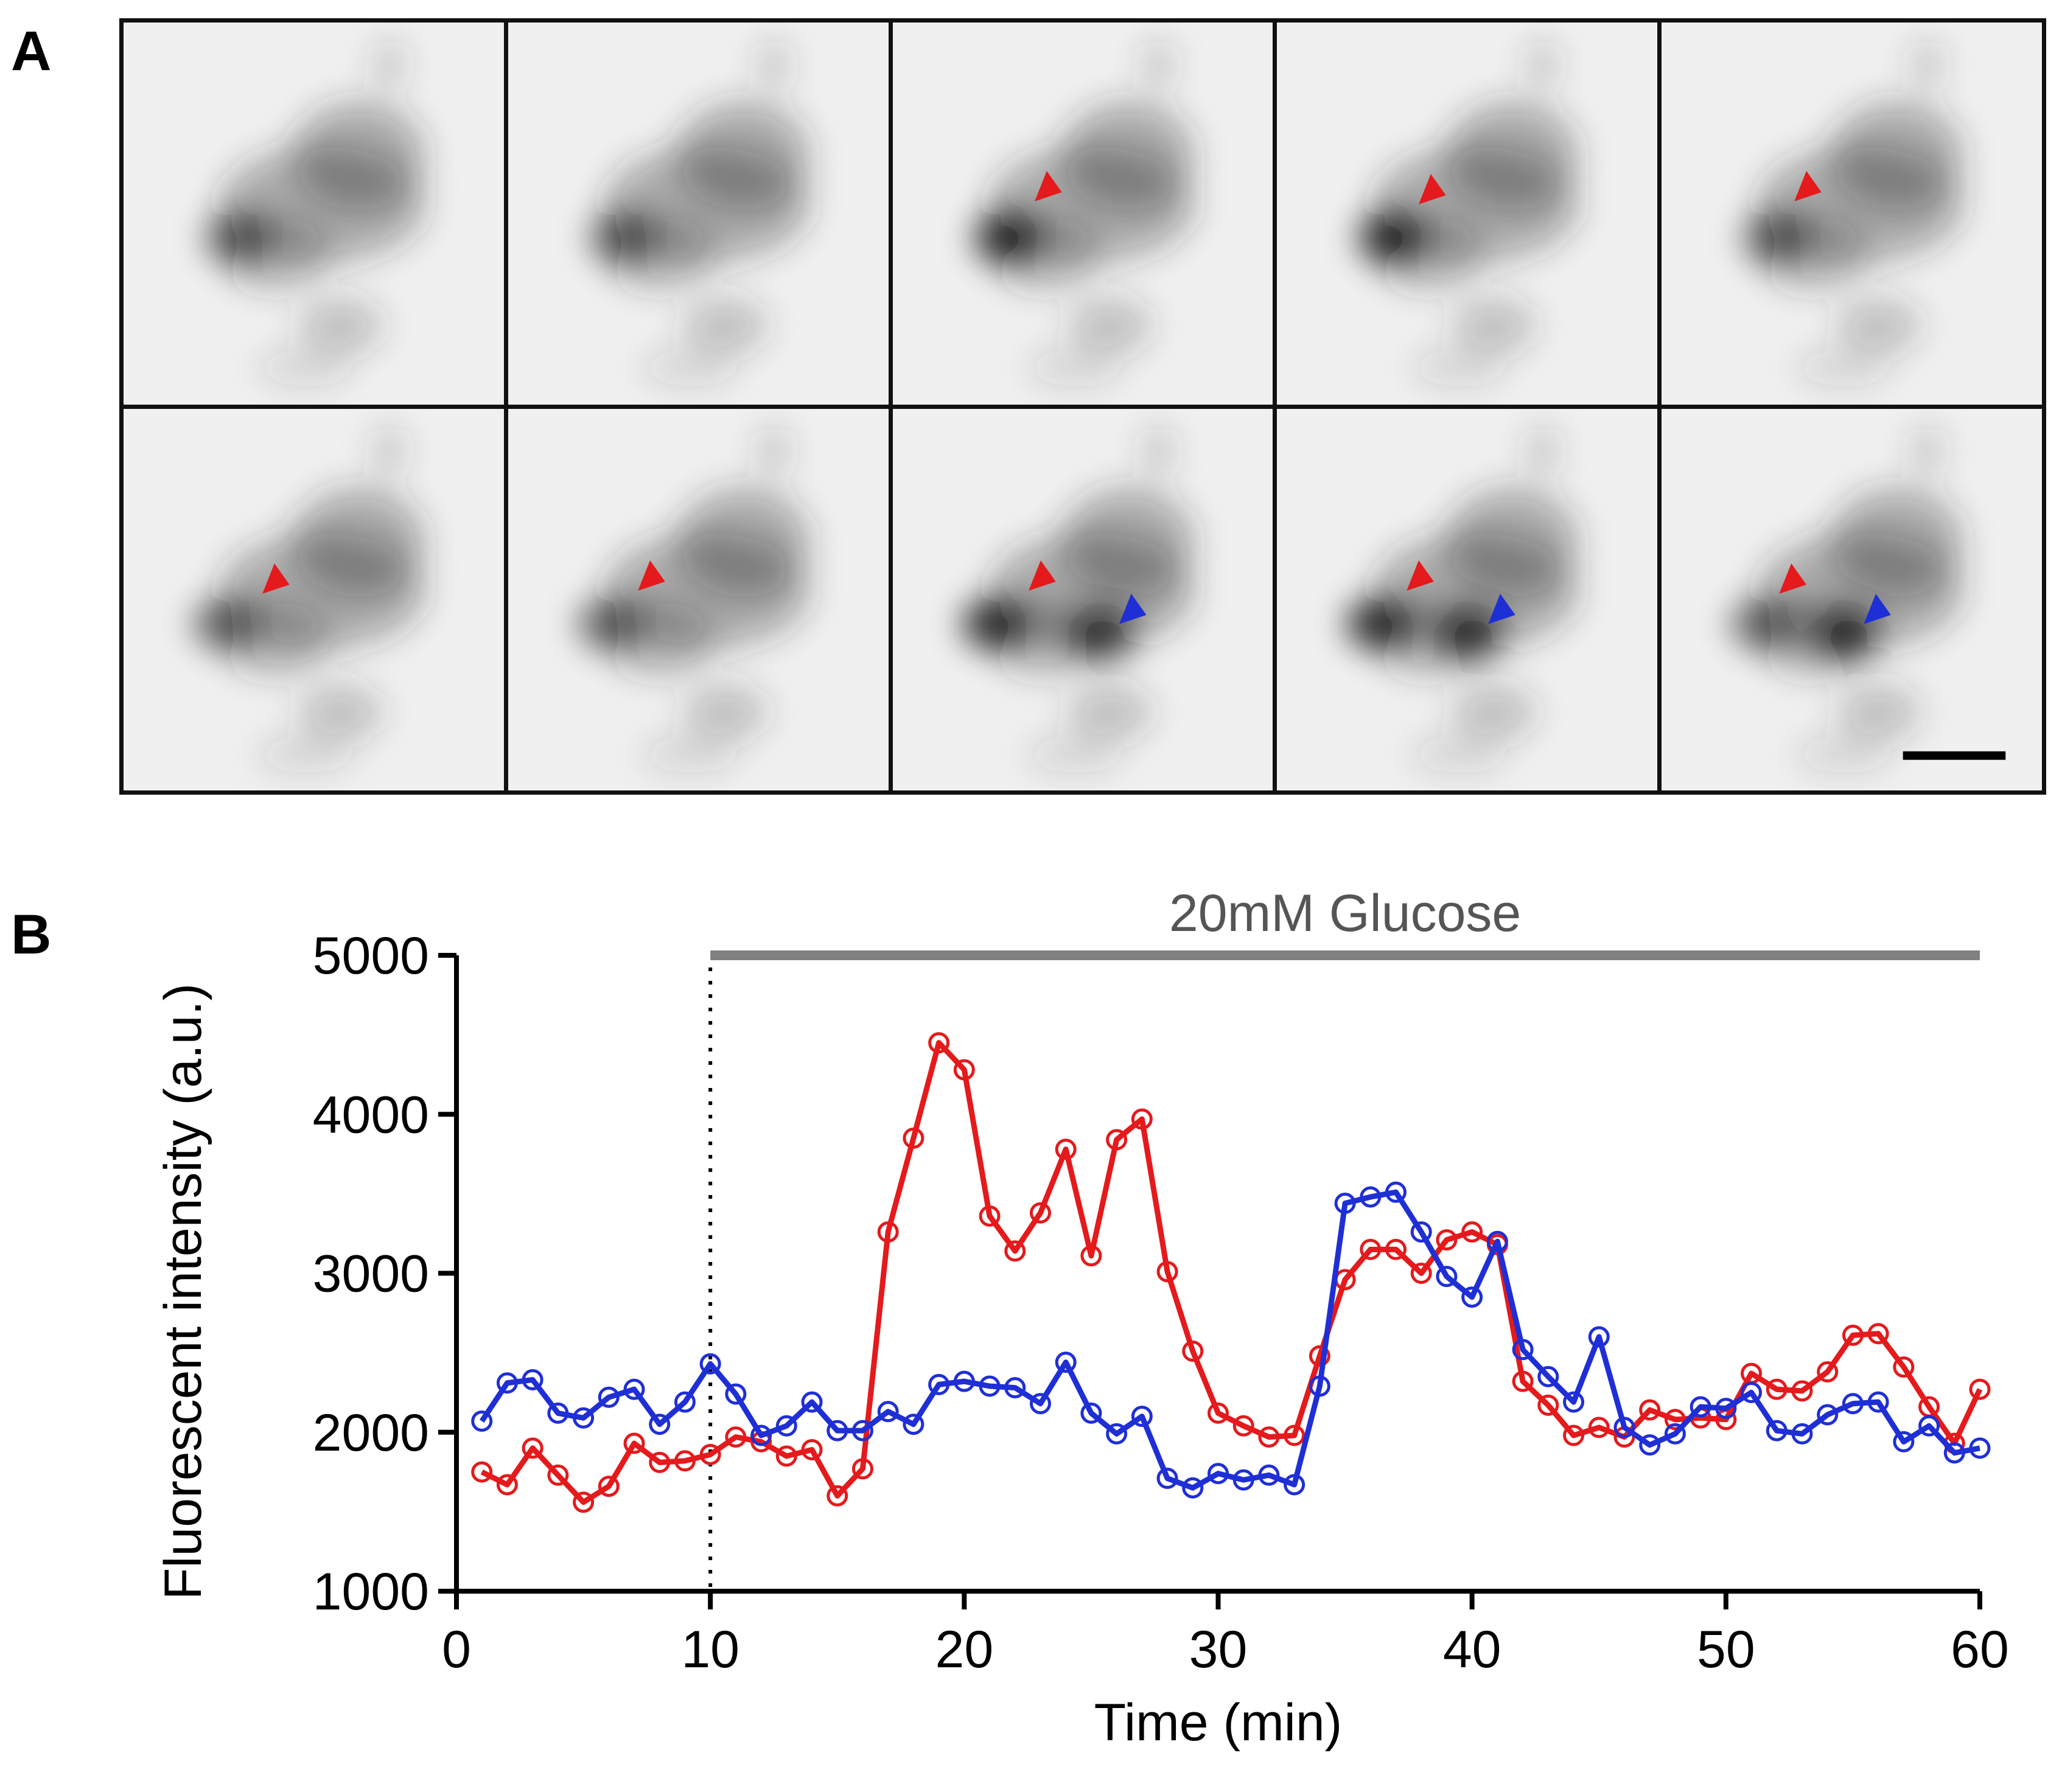 Image resolution: width=2062 pixels, height=1792 pixels. I want to click on y-tick-label: 2000, so click(371, 1433).